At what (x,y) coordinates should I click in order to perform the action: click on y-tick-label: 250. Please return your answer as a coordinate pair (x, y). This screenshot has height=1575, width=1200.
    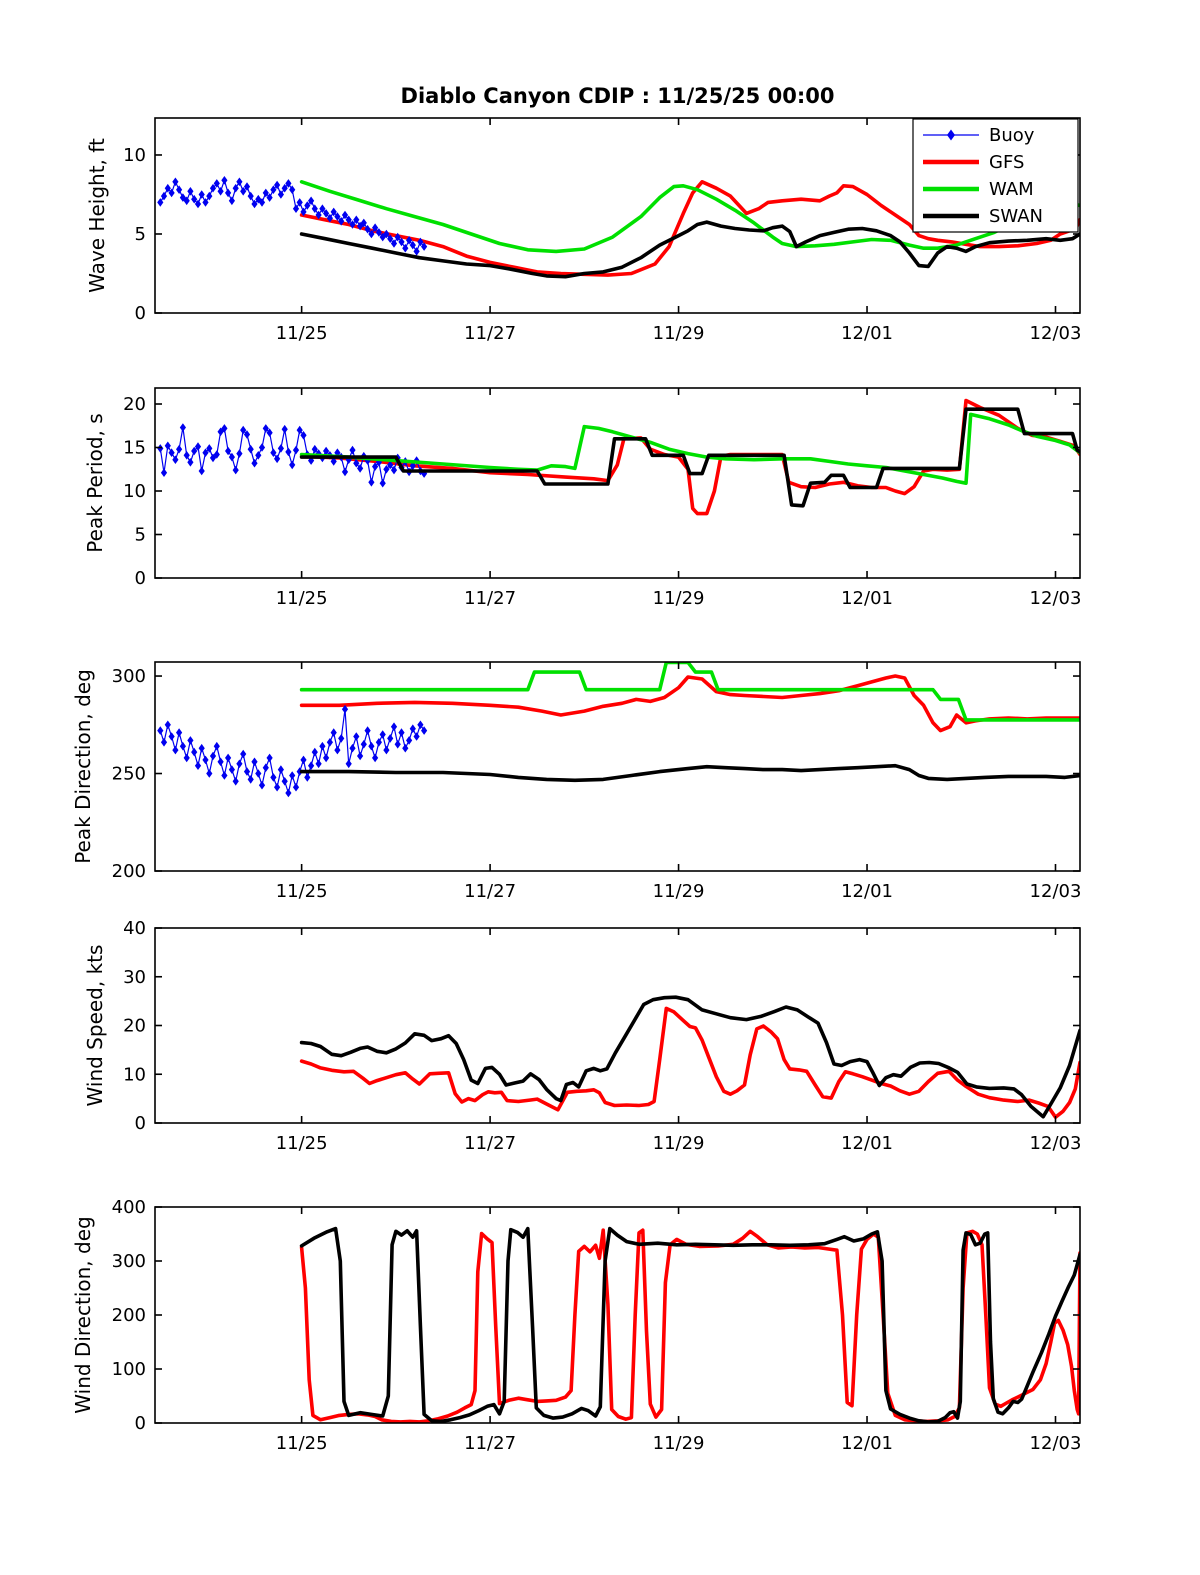
    Looking at the image, I should click on (129, 774).